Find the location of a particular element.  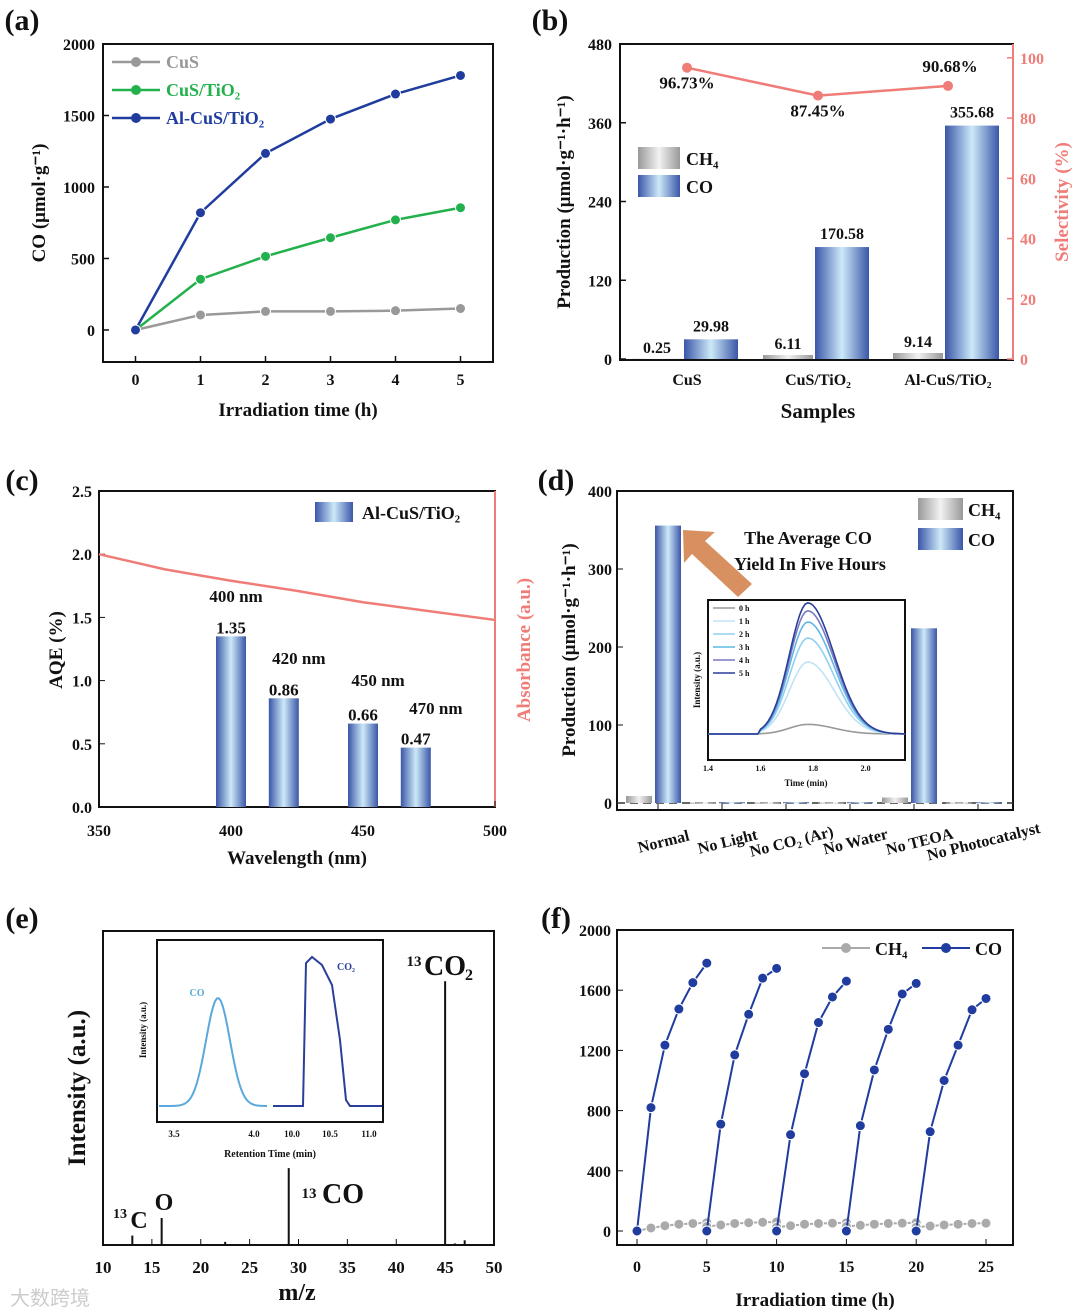

panel-label-c: (c) is located at coordinates (21, 480).